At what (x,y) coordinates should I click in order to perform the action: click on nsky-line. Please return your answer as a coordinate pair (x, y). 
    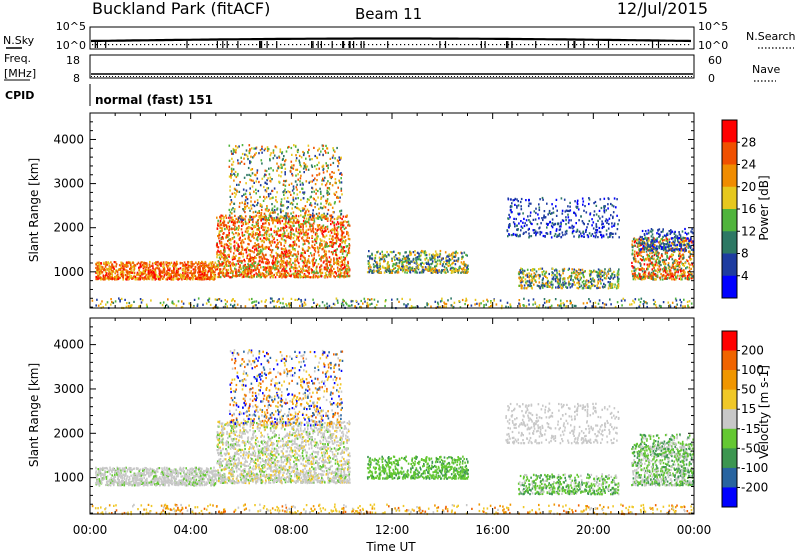
    Looking at the image, I should click on (391, 40).